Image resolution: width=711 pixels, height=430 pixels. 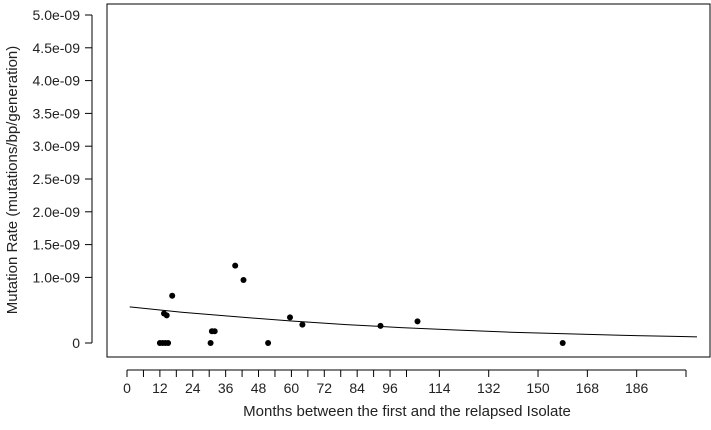 What do you see at coordinates (361, 304) in the screenshot?
I see `data-points` at bounding box center [361, 304].